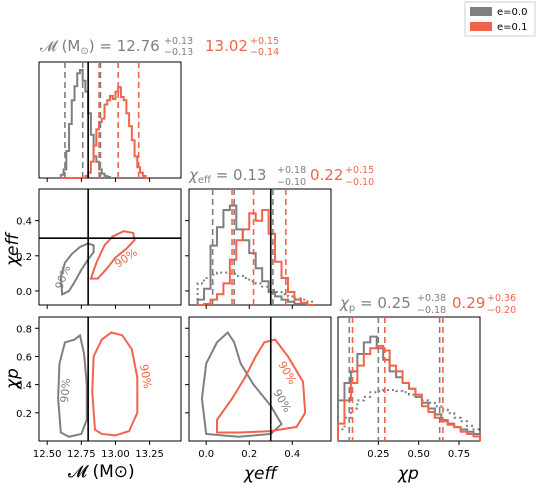 The width and height of the screenshot is (538, 488). What do you see at coordinates (264, 41) in the screenshot?
I see `header-mc-e1-sup: +0.15` at bounding box center [264, 41].